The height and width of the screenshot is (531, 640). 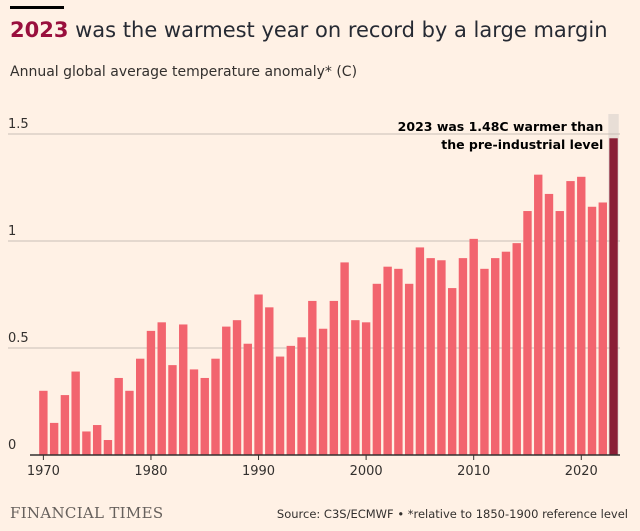 What do you see at coordinates (280, 405) in the screenshot?
I see `bar-1992` at bounding box center [280, 405].